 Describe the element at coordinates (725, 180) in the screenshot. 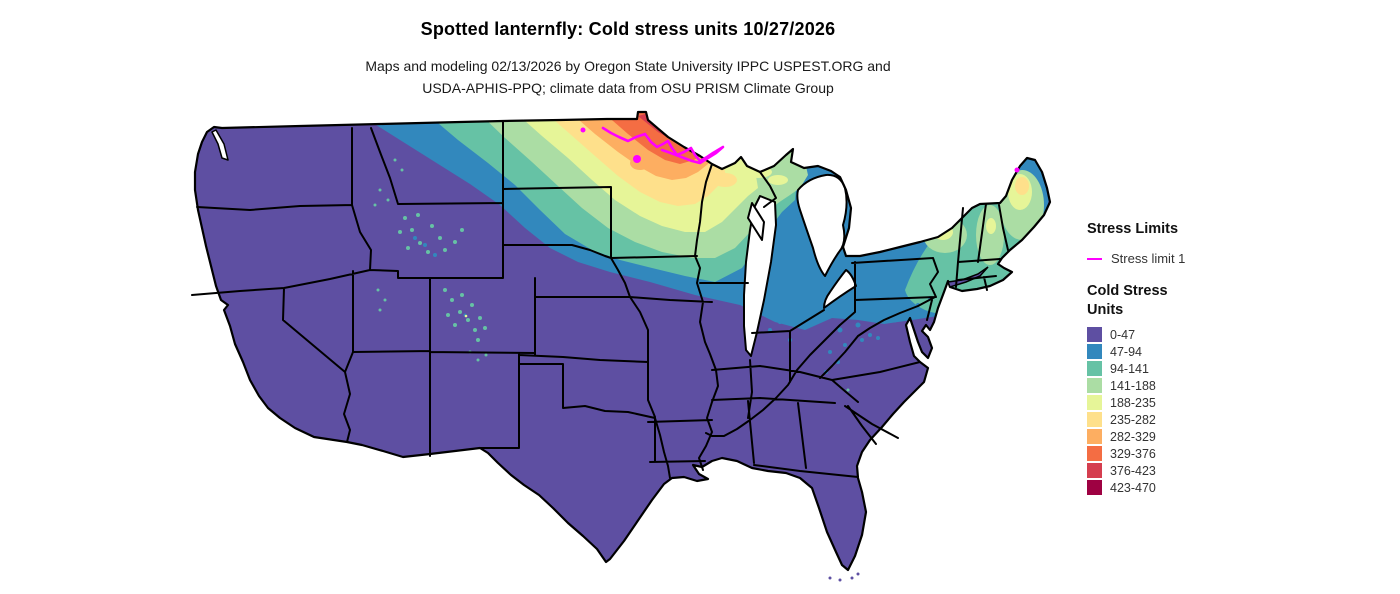

I see `wi-shore-patch` at that location.